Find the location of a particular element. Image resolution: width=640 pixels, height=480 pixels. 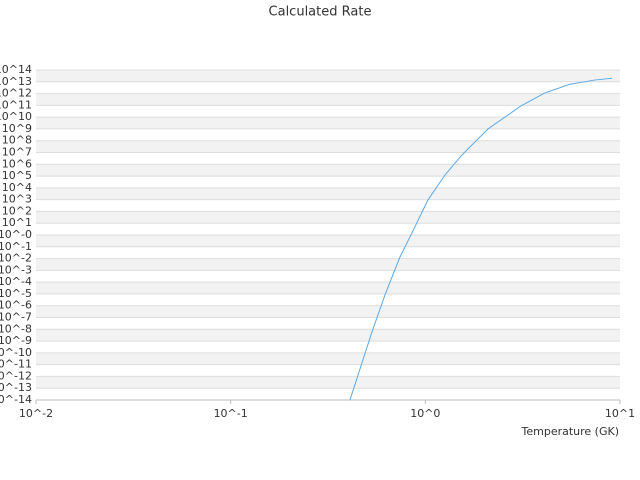

chart-title: Calculated Rate is located at coordinates (320, 12).